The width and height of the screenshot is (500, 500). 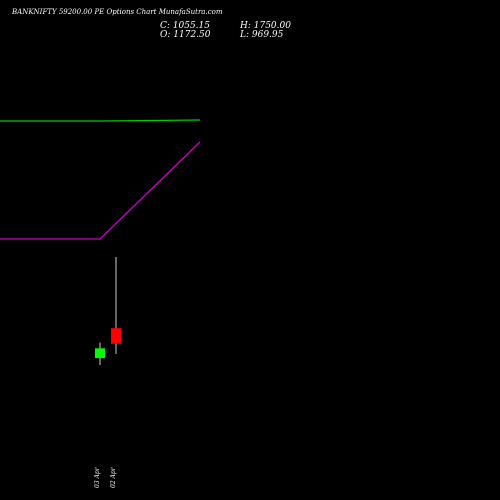 I want to click on open-value: O: 1172.50, so click(x=185, y=35).